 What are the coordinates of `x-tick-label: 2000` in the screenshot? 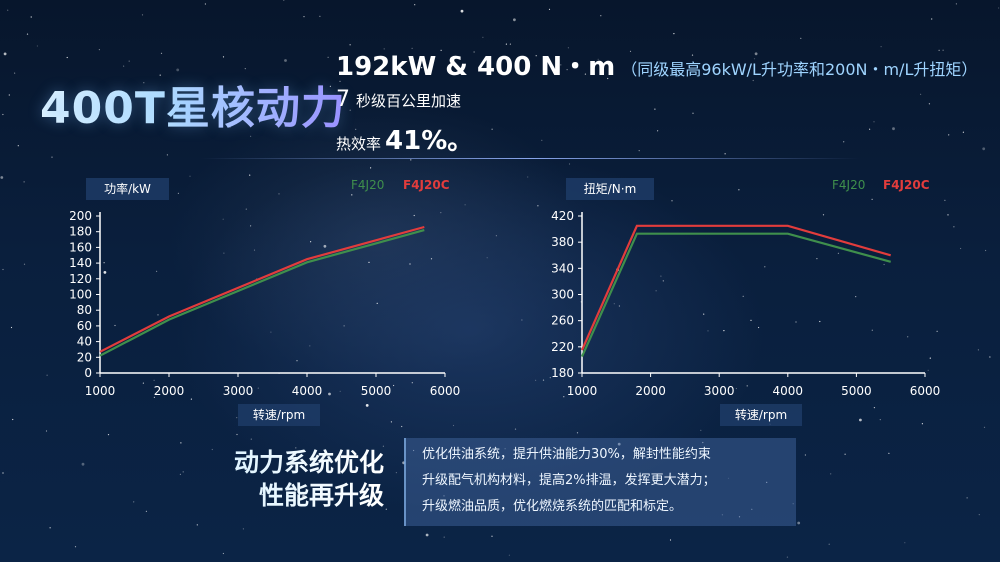 It's located at (650, 391).